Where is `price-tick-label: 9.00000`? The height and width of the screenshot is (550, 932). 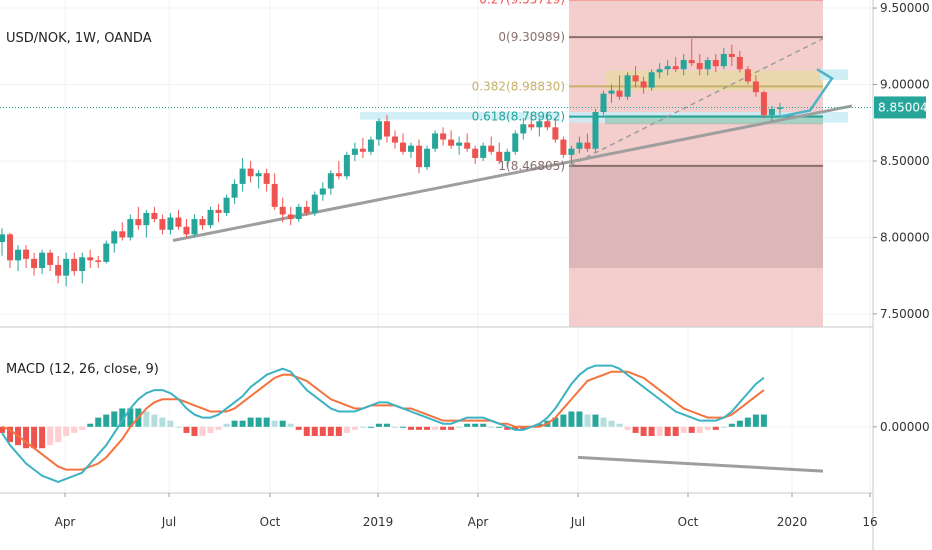 price-tick-label: 9.00000 is located at coordinates (905, 85).